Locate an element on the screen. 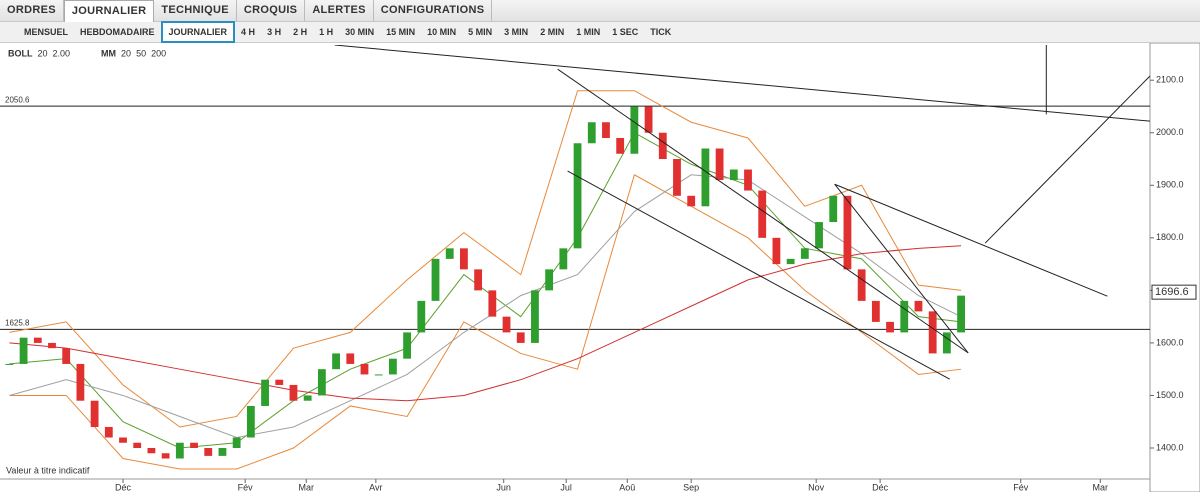  menu-item: TECHNIQUE is located at coordinates (195, 10).